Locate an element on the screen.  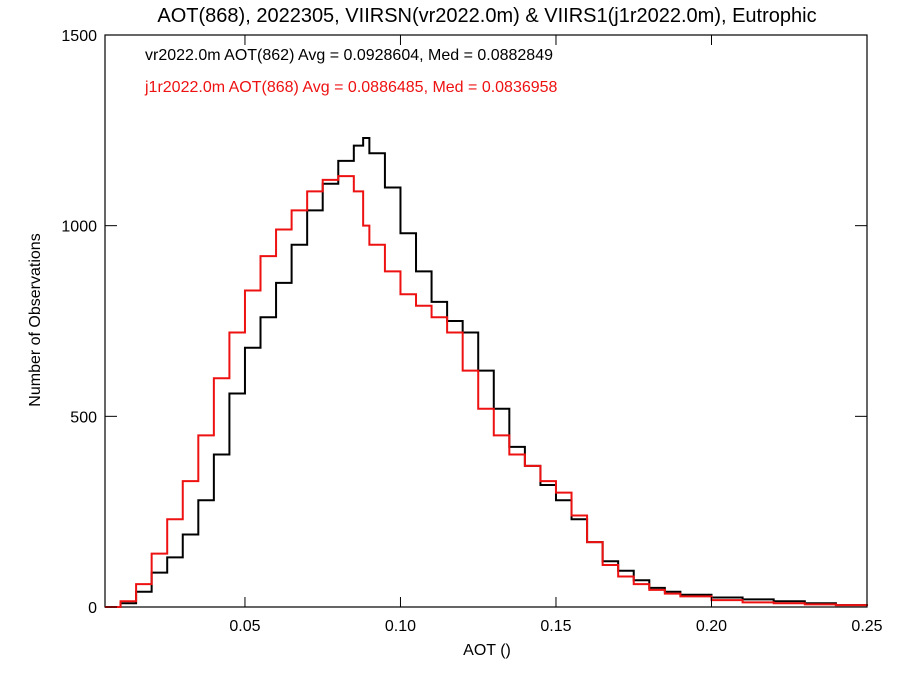
y-axis-label: Number of Observations is located at coordinates (35, 319).